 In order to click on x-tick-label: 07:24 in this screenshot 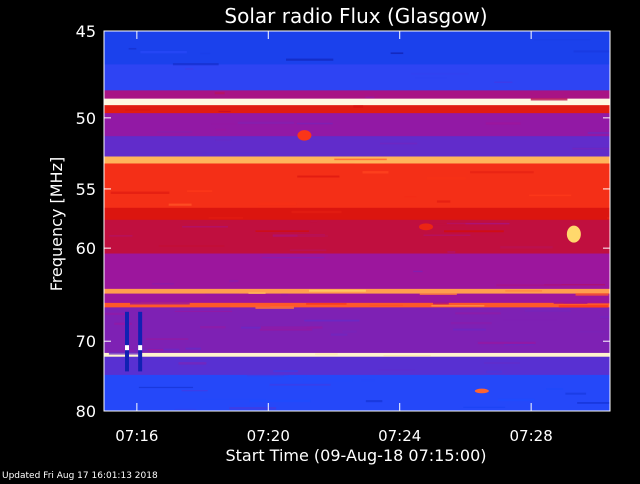, I will do `click(399, 436)`.